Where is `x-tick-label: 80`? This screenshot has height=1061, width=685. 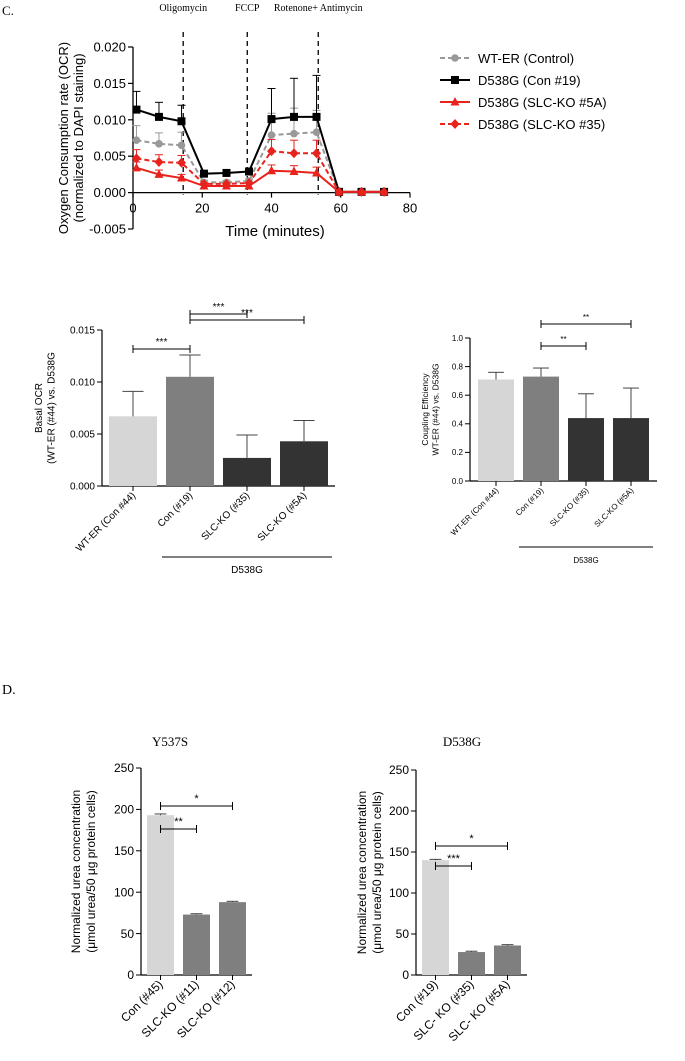 x-tick-label: 80 is located at coordinates (410, 208).